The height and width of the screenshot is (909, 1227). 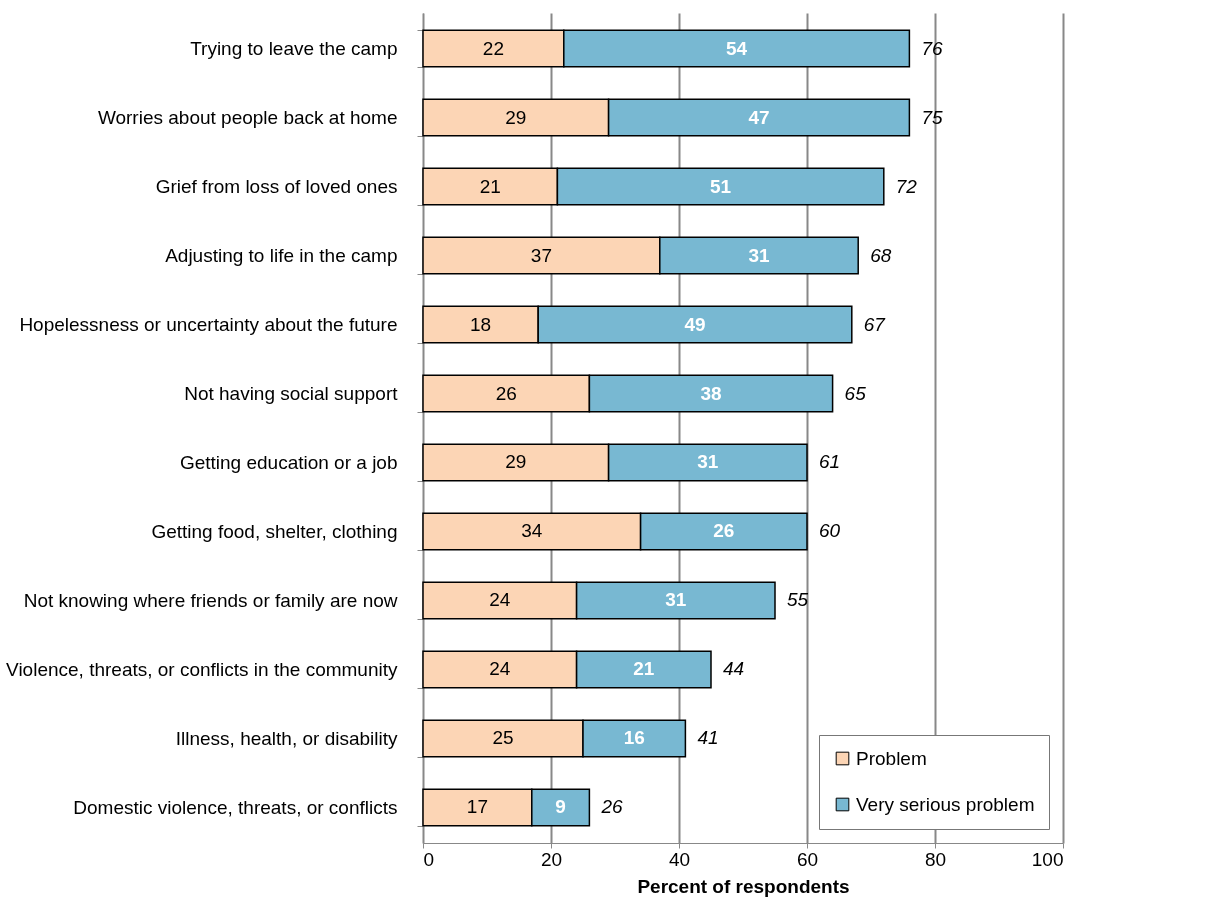 What do you see at coordinates (881, 255) in the screenshot?
I see `total-label: 68` at bounding box center [881, 255].